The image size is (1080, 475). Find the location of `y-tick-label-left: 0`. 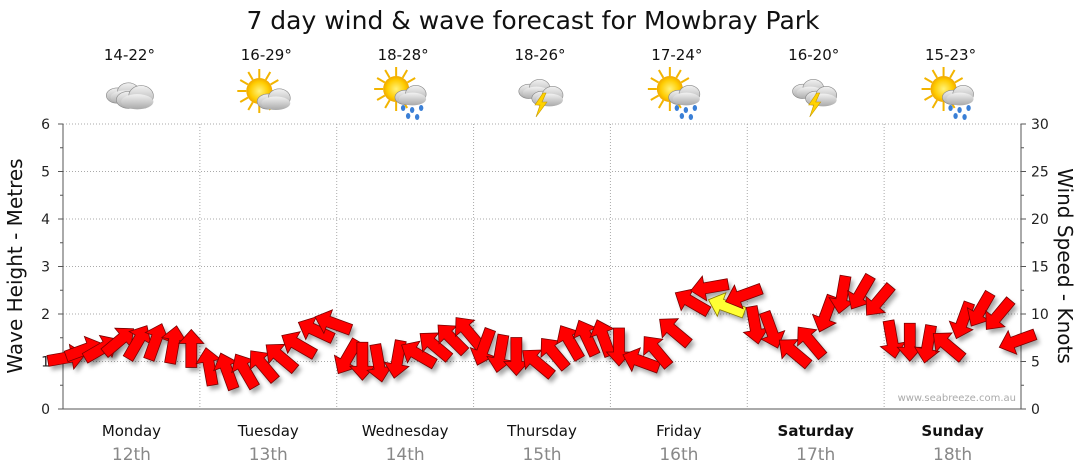

y-tick-label-left: 0 is located at coordinates (45, 410).